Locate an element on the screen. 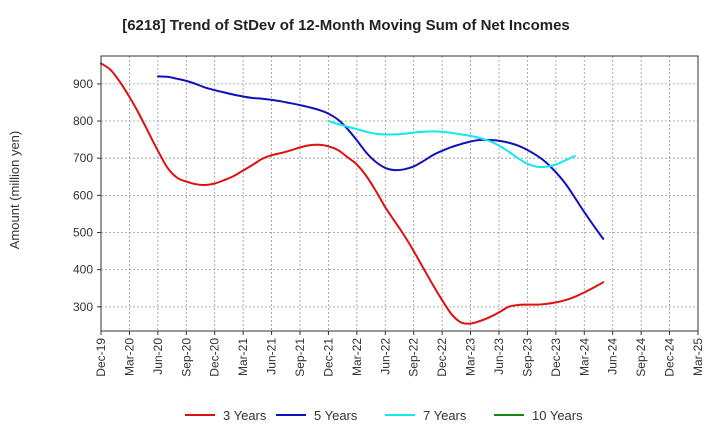 The width and height of the screenshot is (720, 440). x-tick-label: Mar-23 is located at coordinates (471, 357).